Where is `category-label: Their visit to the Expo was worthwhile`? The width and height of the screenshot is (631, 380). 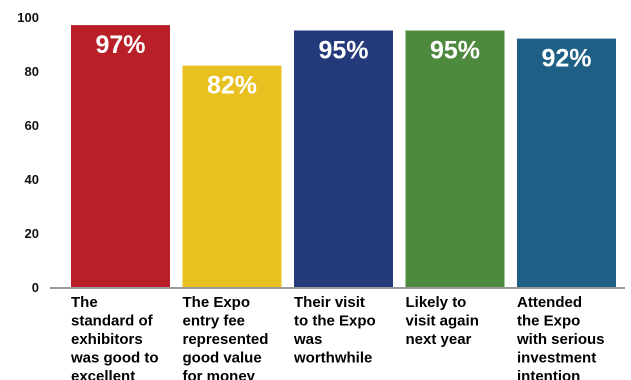
category-label: Their visit to the Expo was worthwhile is located at coordinates (334, 330).